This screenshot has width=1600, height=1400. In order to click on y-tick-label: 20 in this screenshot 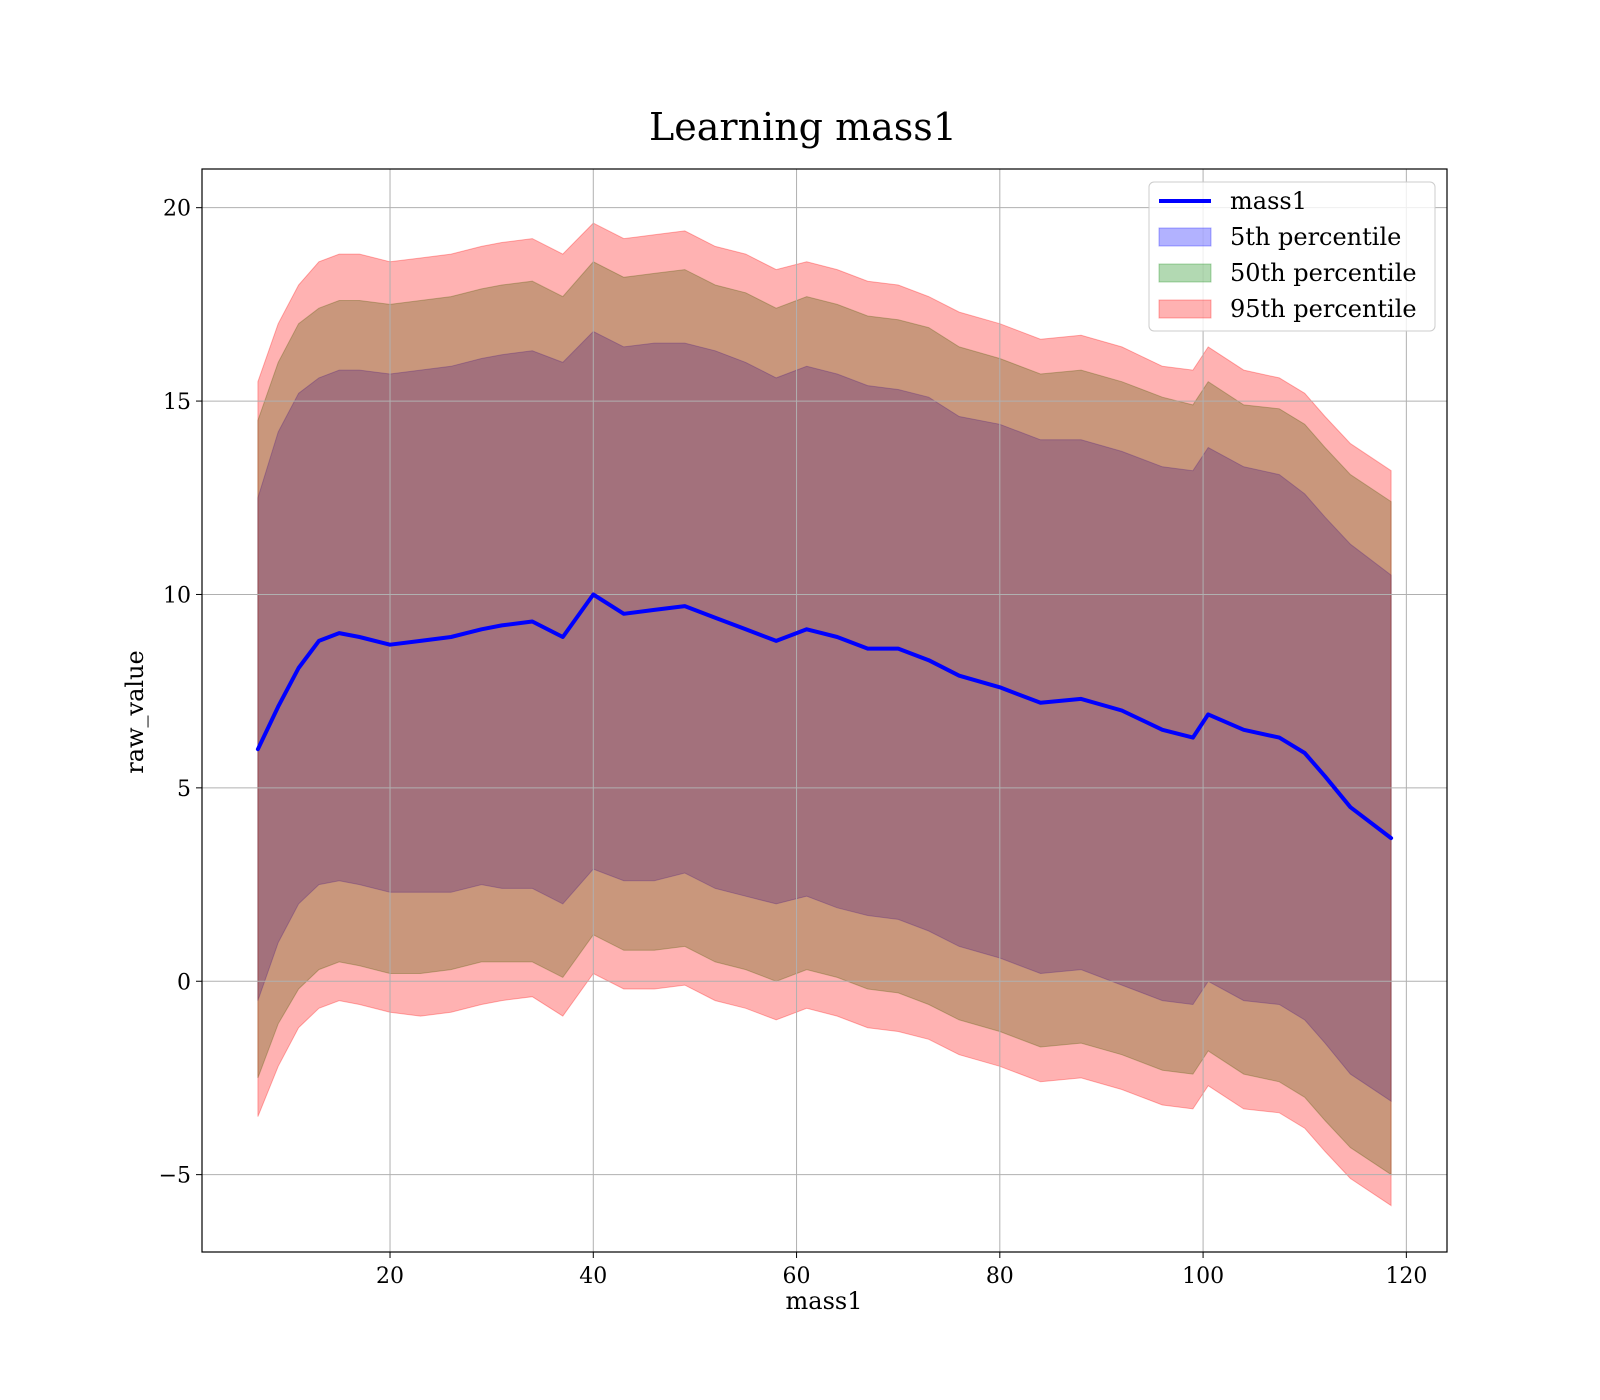, I will do `click(177, 209)`.